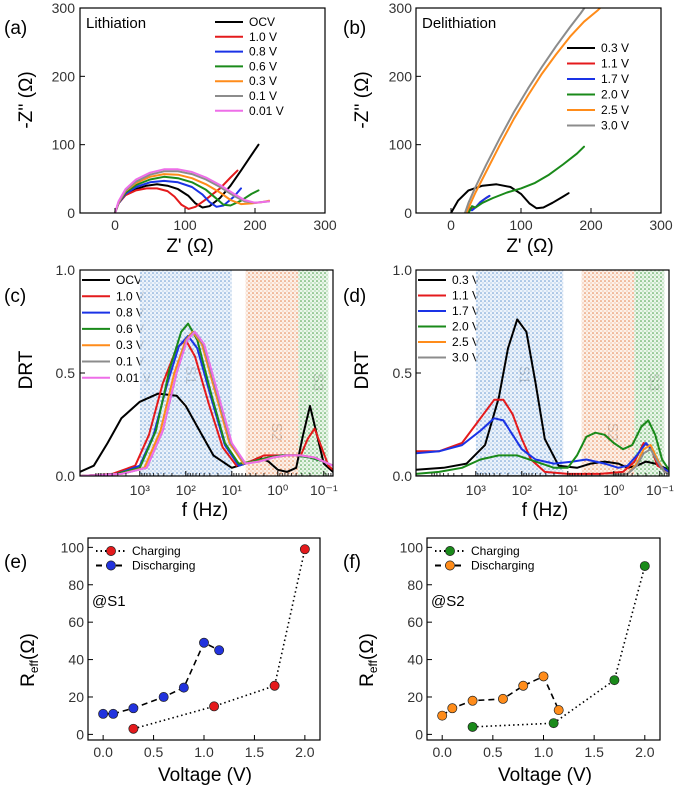 This screenshot has height=789, width=685. What do you see at coordinates (80, 734) in the screenshot?
I see `y-tick-label-e-0: 0` at bounding box center [80, 734].